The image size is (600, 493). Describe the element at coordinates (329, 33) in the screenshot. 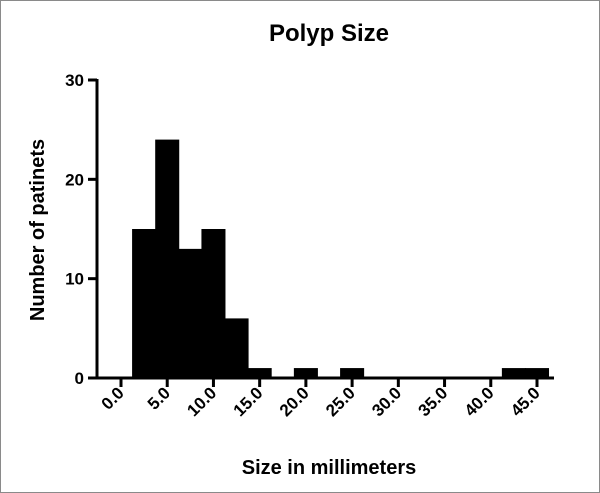

I see `chart-title: Polyp Size` at that location.